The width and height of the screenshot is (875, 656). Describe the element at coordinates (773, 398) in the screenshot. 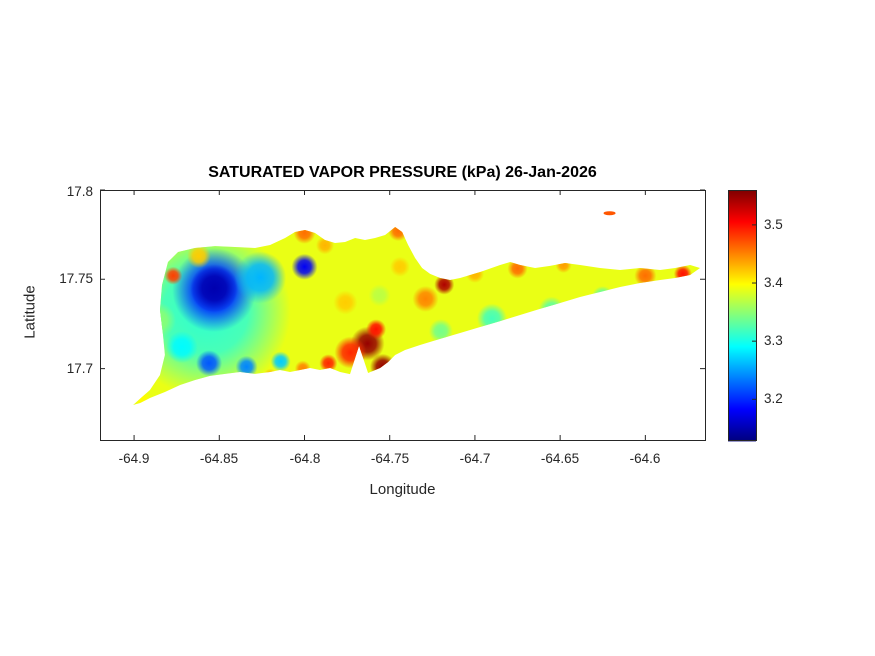

I see `colorbar-tick-label: 3.2` at that location.